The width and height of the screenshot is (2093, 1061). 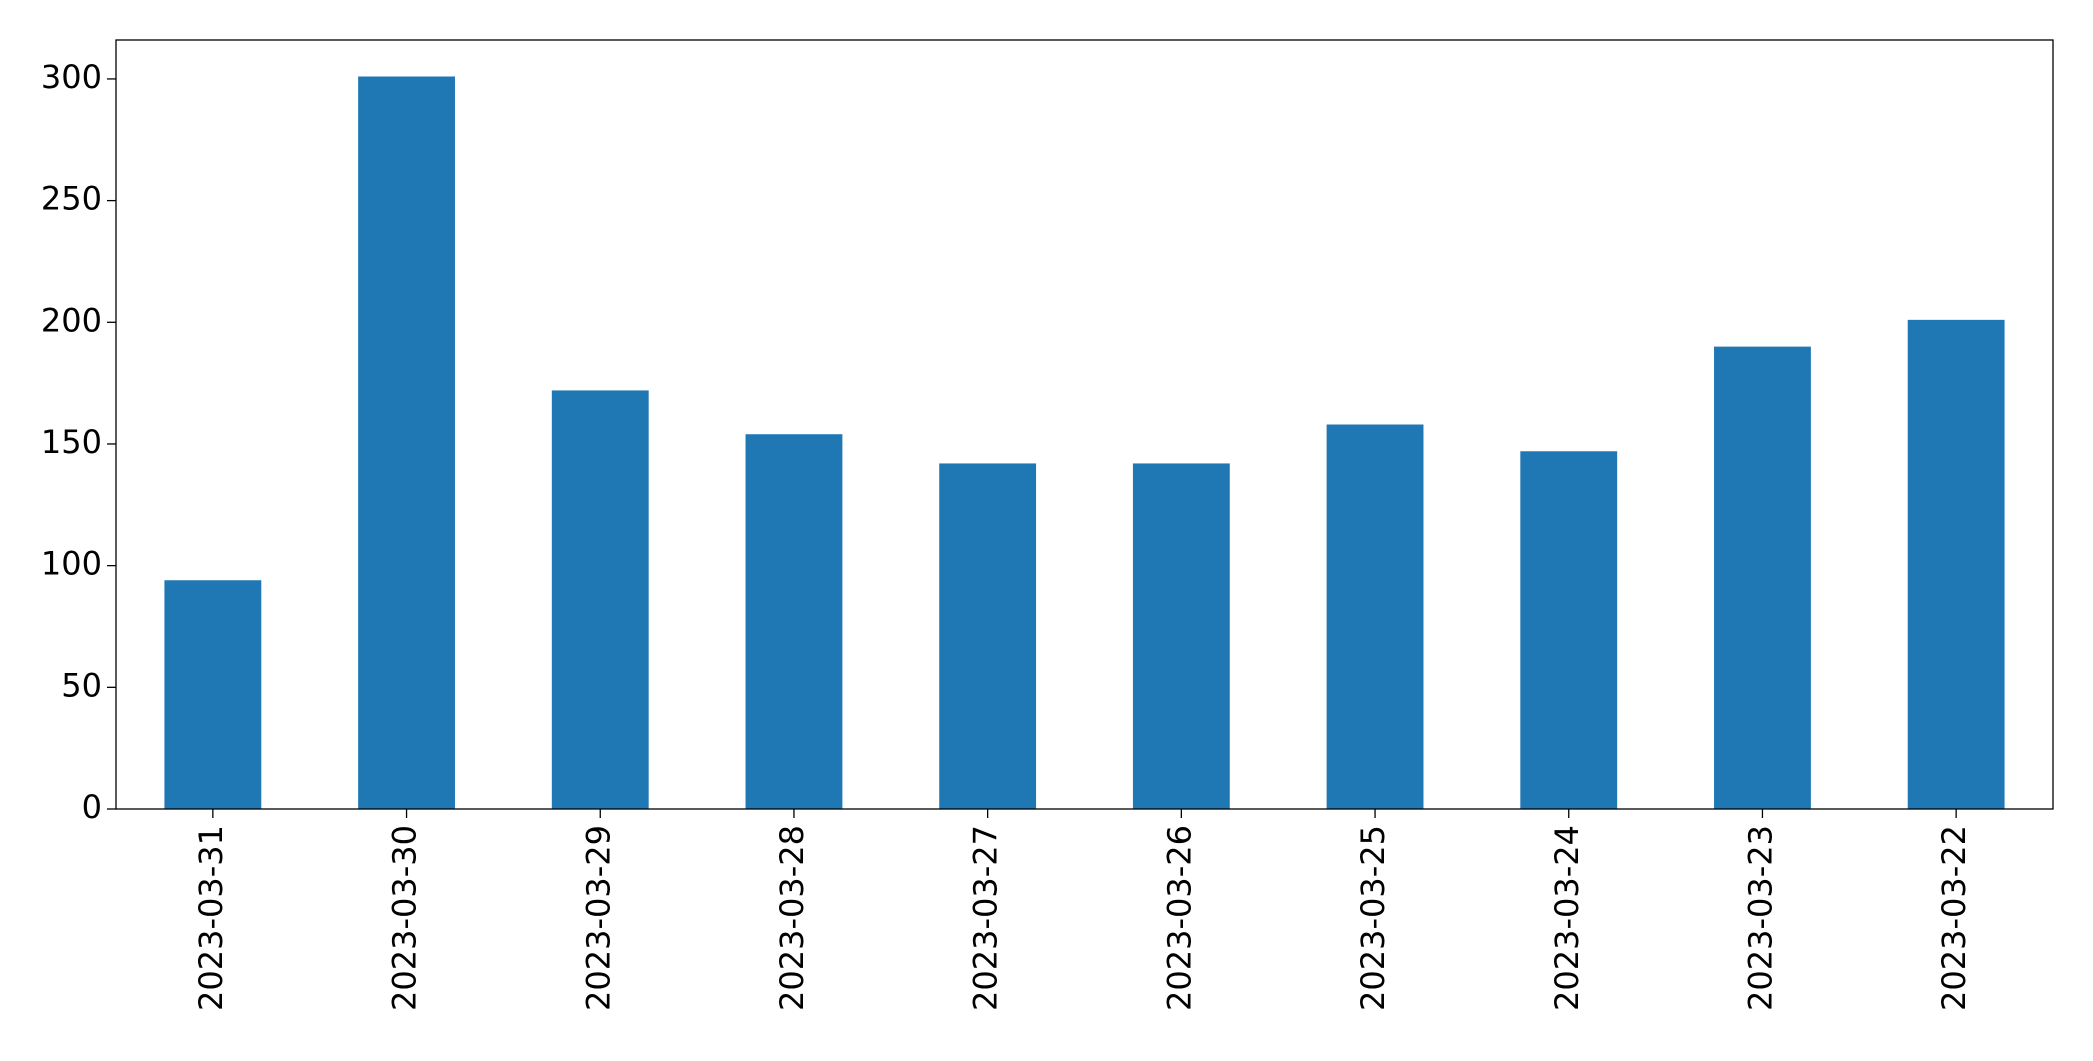 I want to click on x-tick-label: 2023-03-30, so click(x=405, y=918).